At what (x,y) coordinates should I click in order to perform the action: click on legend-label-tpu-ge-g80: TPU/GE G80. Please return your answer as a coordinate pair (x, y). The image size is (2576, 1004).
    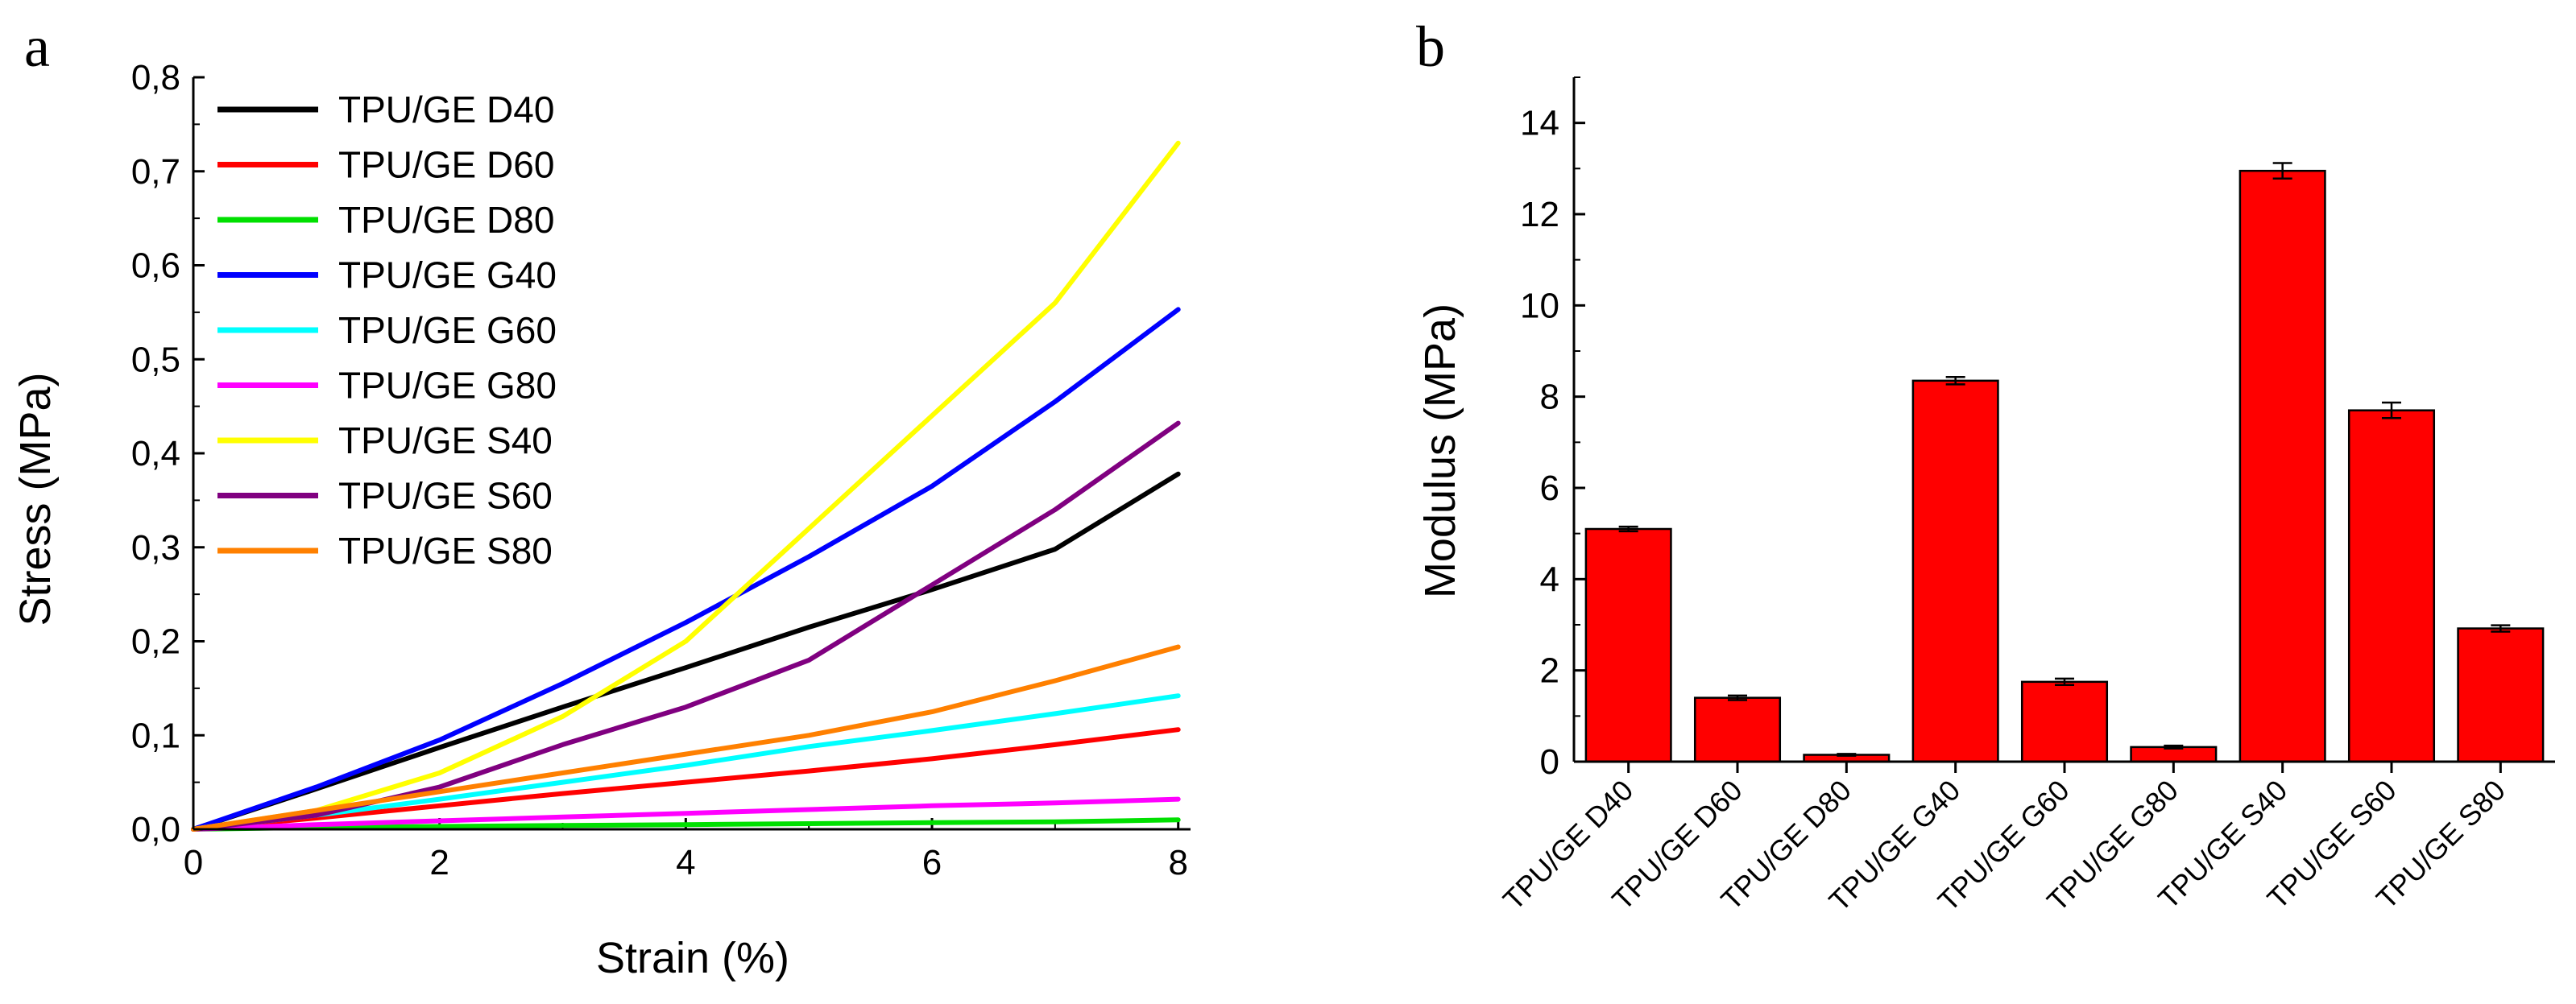
    Looking at the image, I should click on (447, 386).